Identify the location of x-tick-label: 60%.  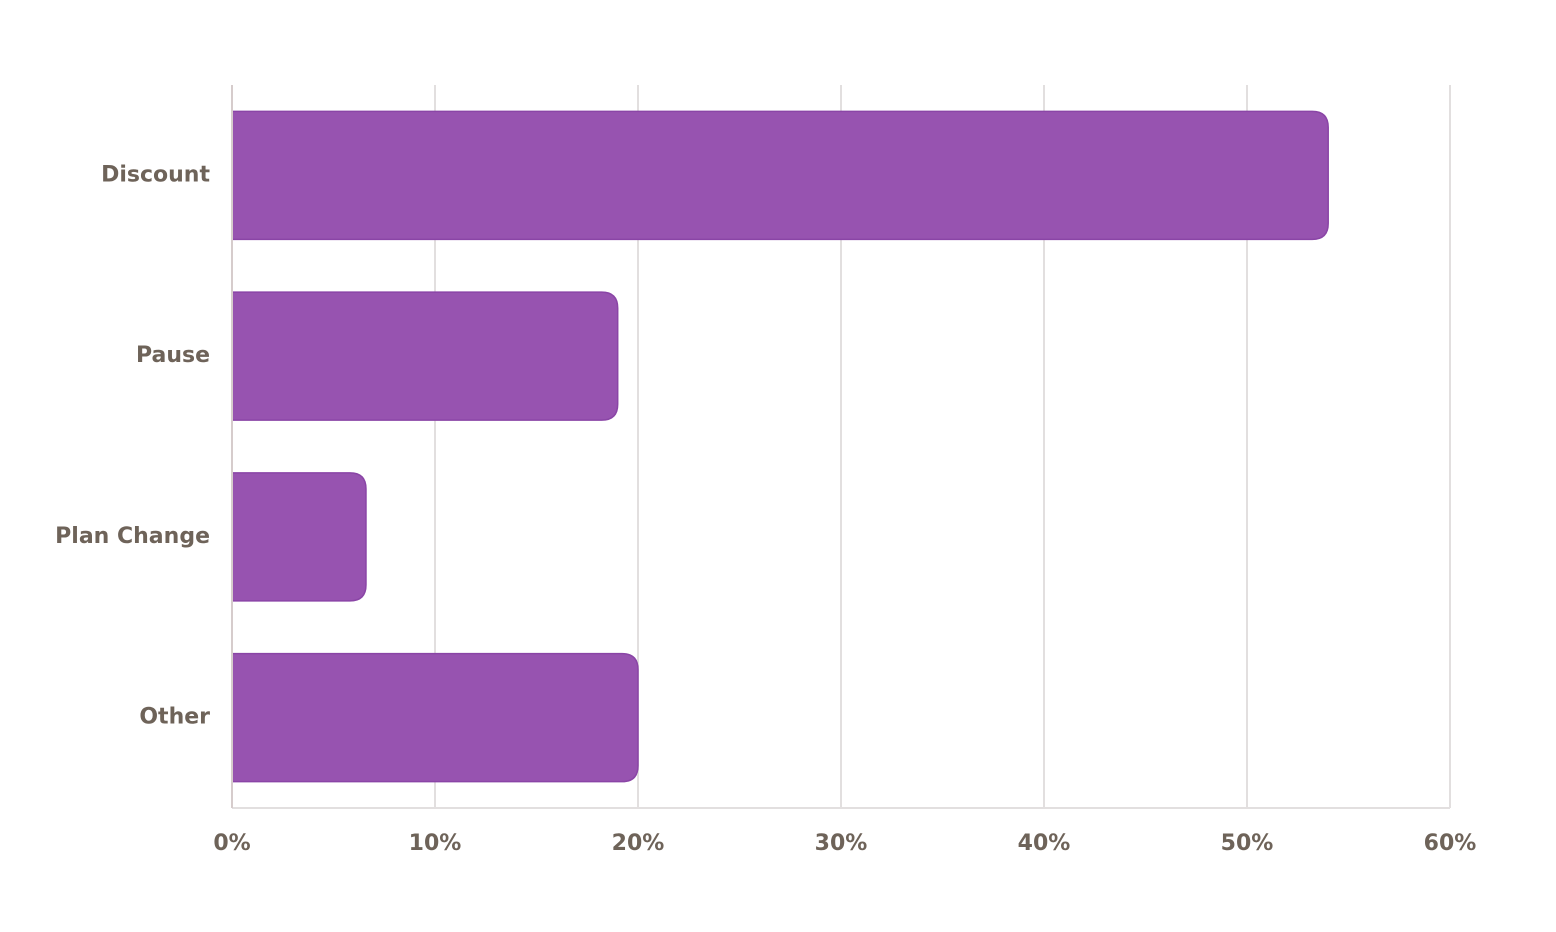
(1450, 843).